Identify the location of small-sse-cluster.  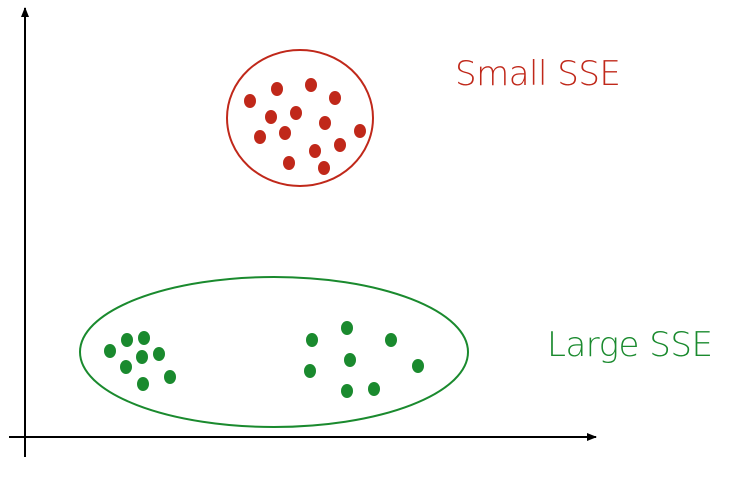
(300, 118).